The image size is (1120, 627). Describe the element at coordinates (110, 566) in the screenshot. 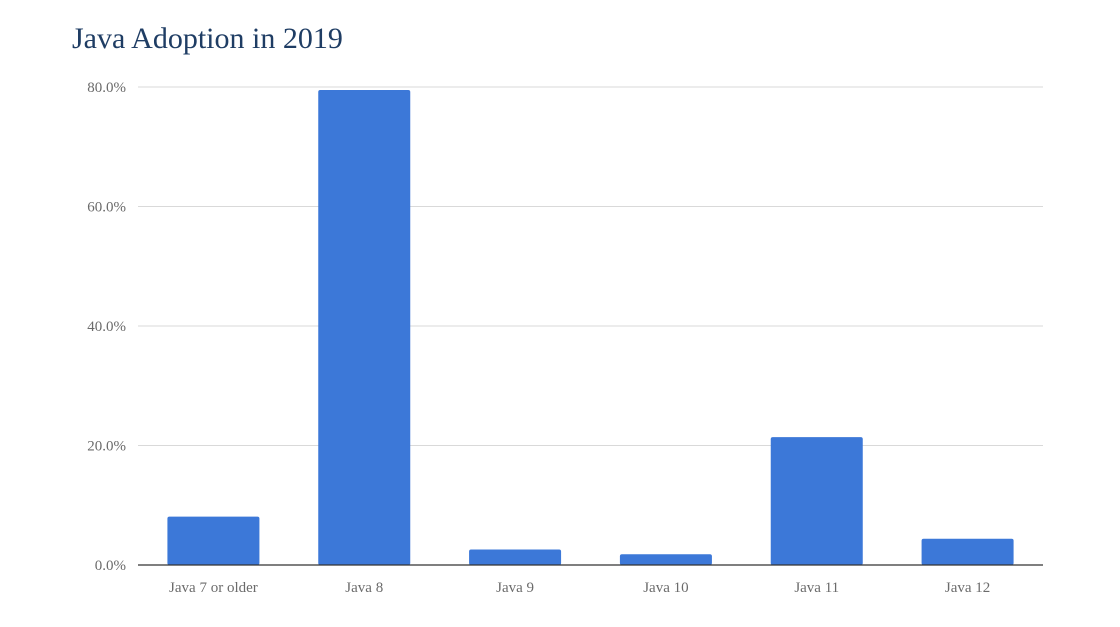

I see `y-tick-label: 0.0%` at that location.